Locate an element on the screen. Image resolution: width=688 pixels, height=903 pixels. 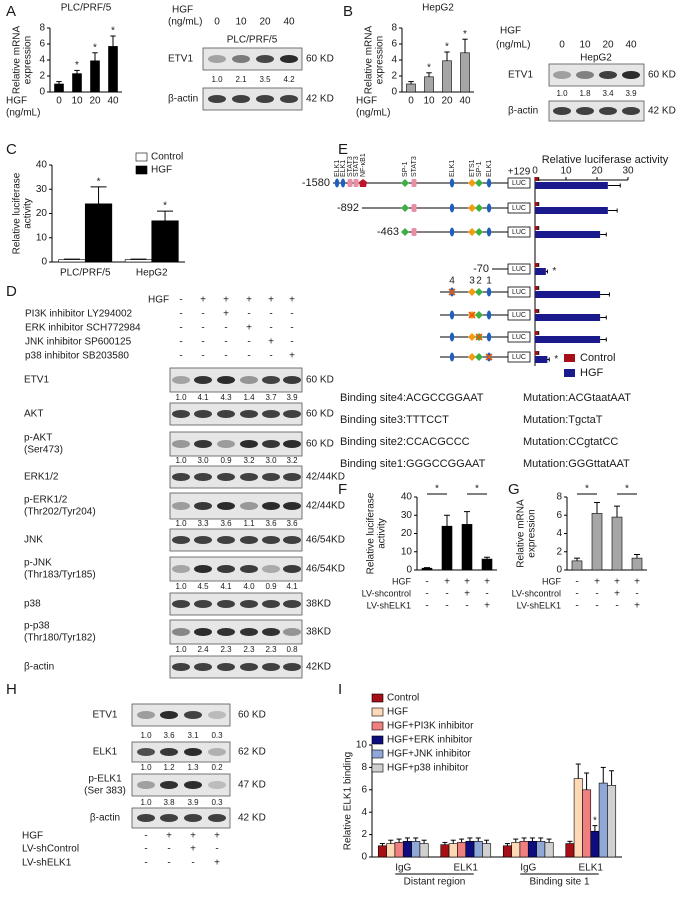
binding-site: Binding site3:TTTCCT is located at coordinates (394, 420).